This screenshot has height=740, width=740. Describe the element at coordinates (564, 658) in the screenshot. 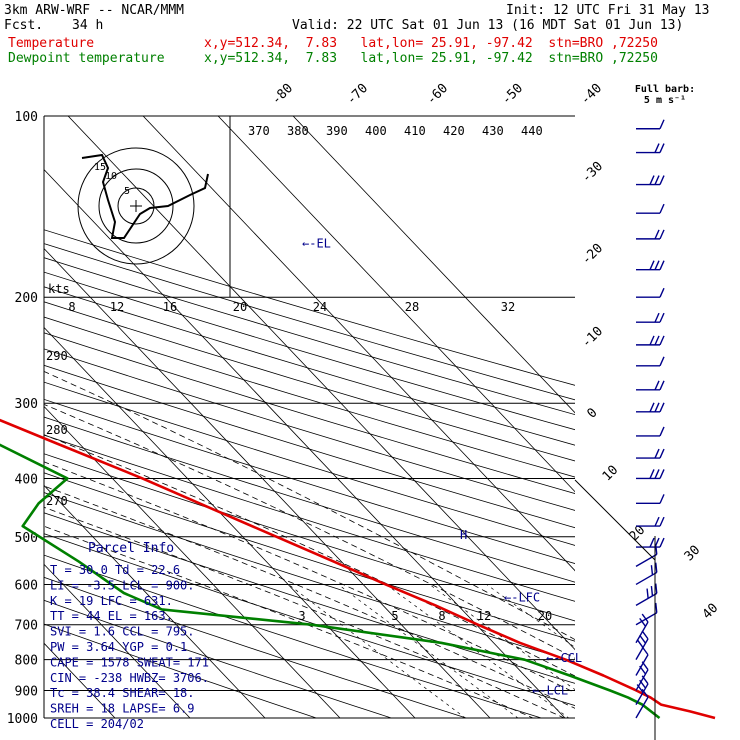

I see `ccl-marker: ←-CCL` at that location.